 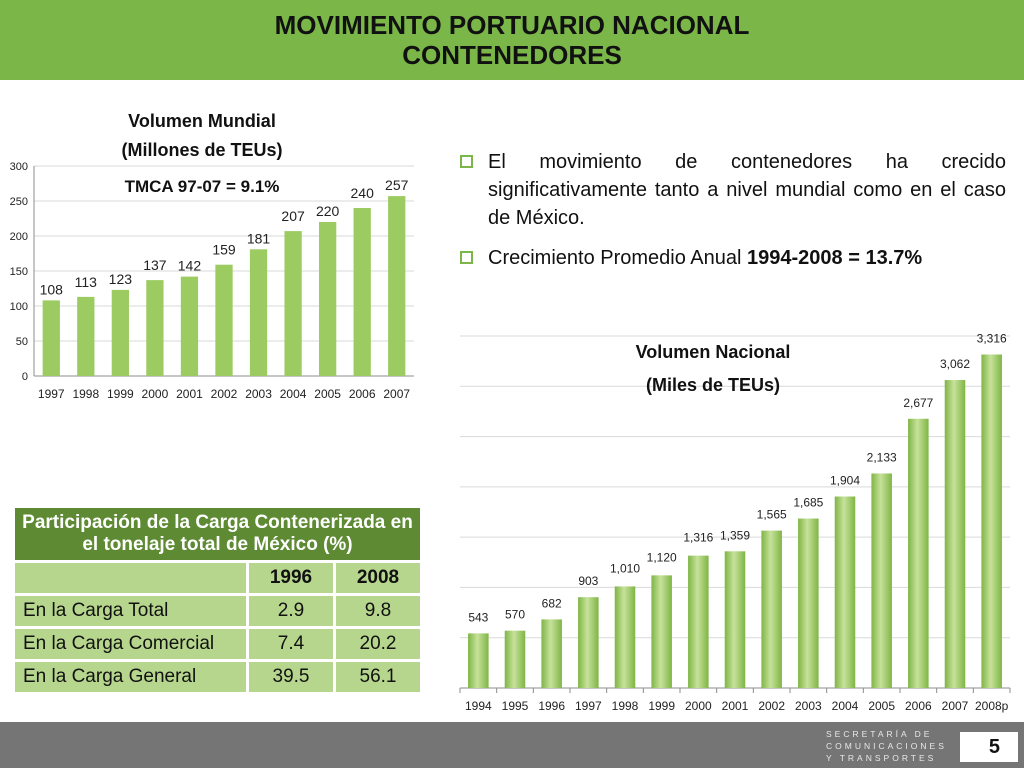 I want to click on y-tick-label: 0, so click(x=25, y=377).